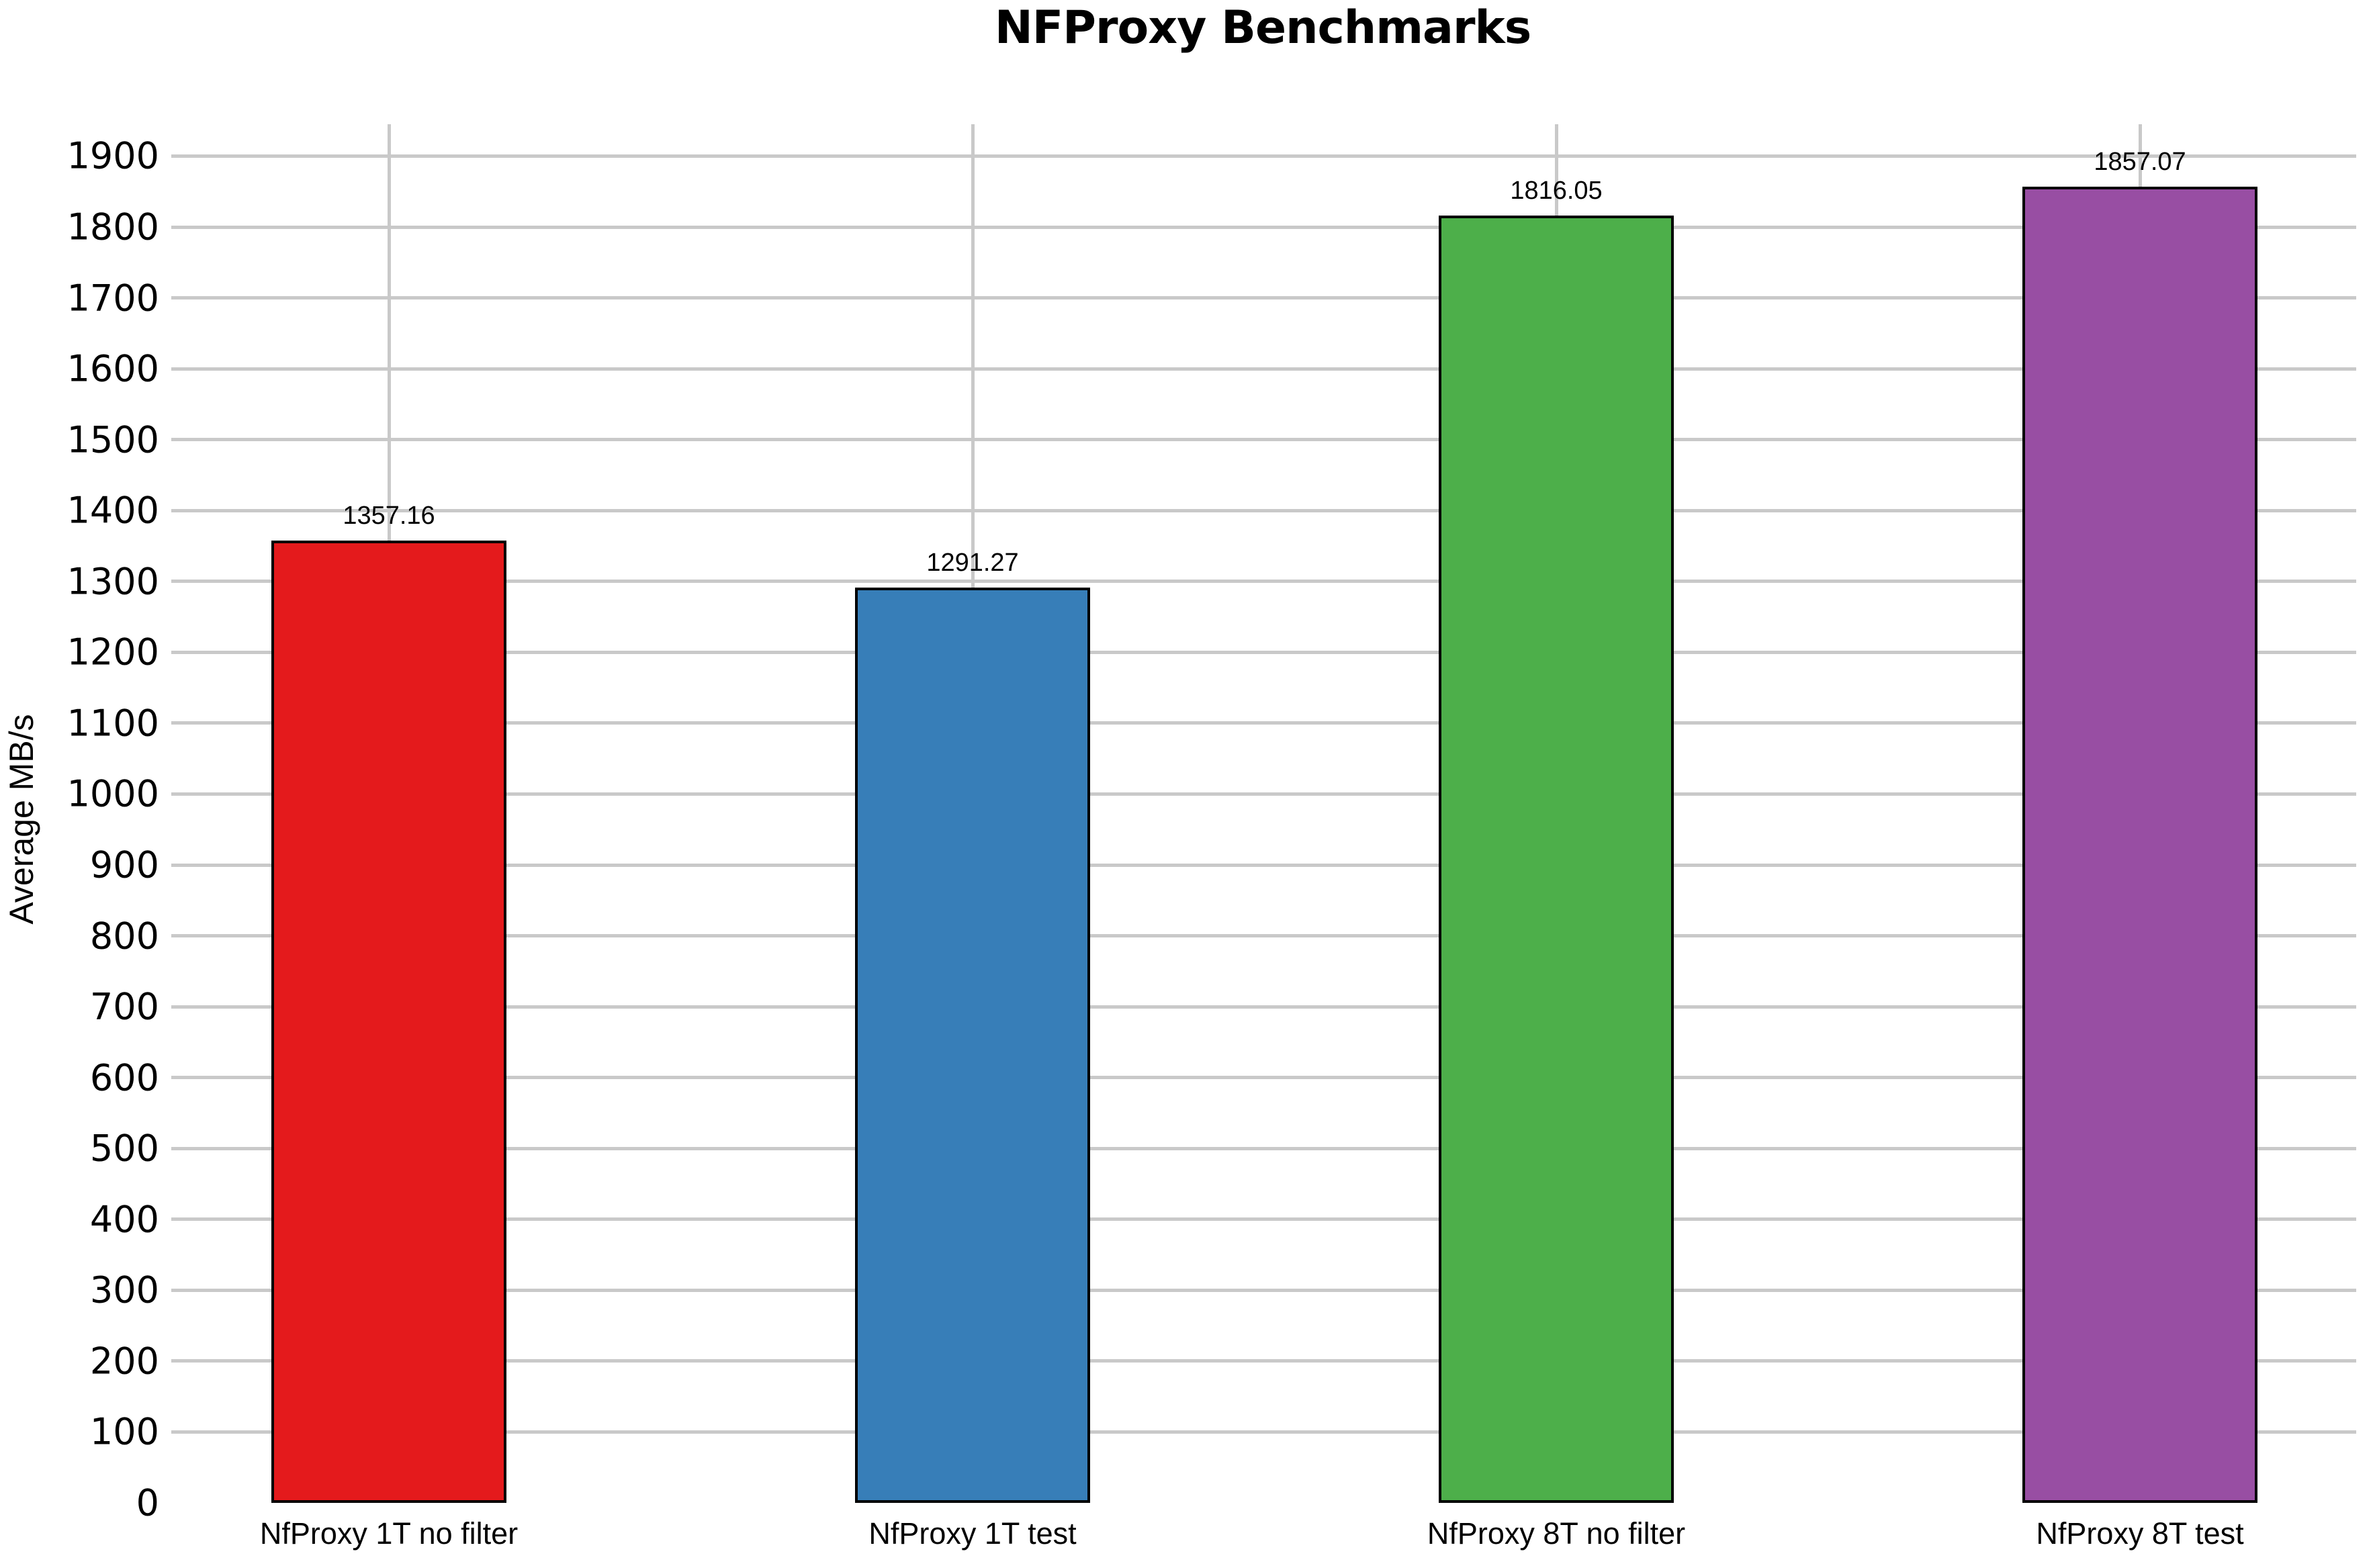  Describe the element at coordinates (112, 155) in the screenshot. I see `y-tick-label: 1900` at that location.